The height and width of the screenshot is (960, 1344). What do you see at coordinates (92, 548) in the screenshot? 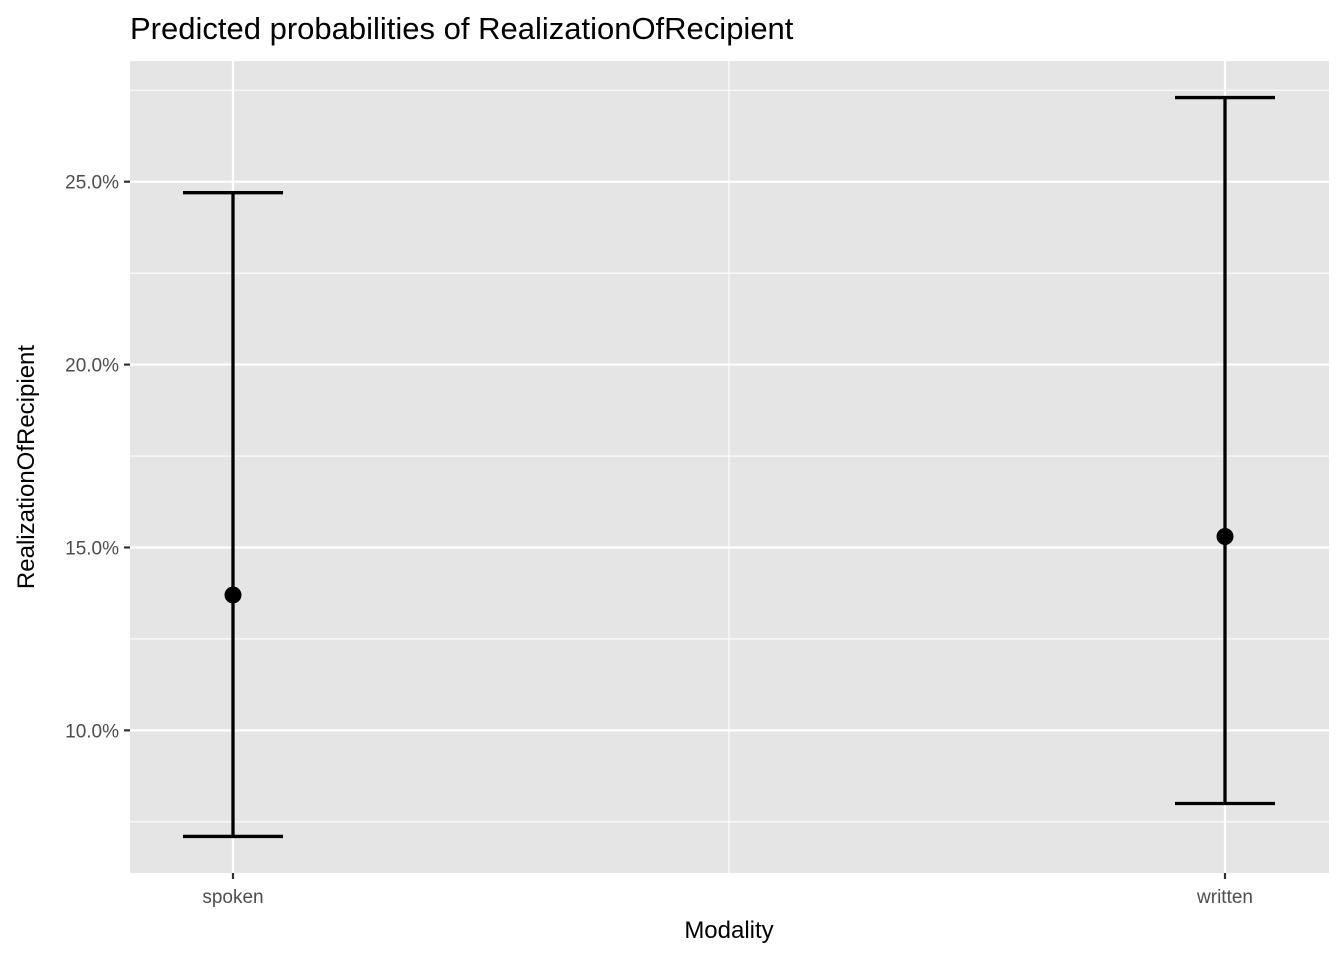
I see `y-tick-label: 15.0%` at bounding box center [92, 548].